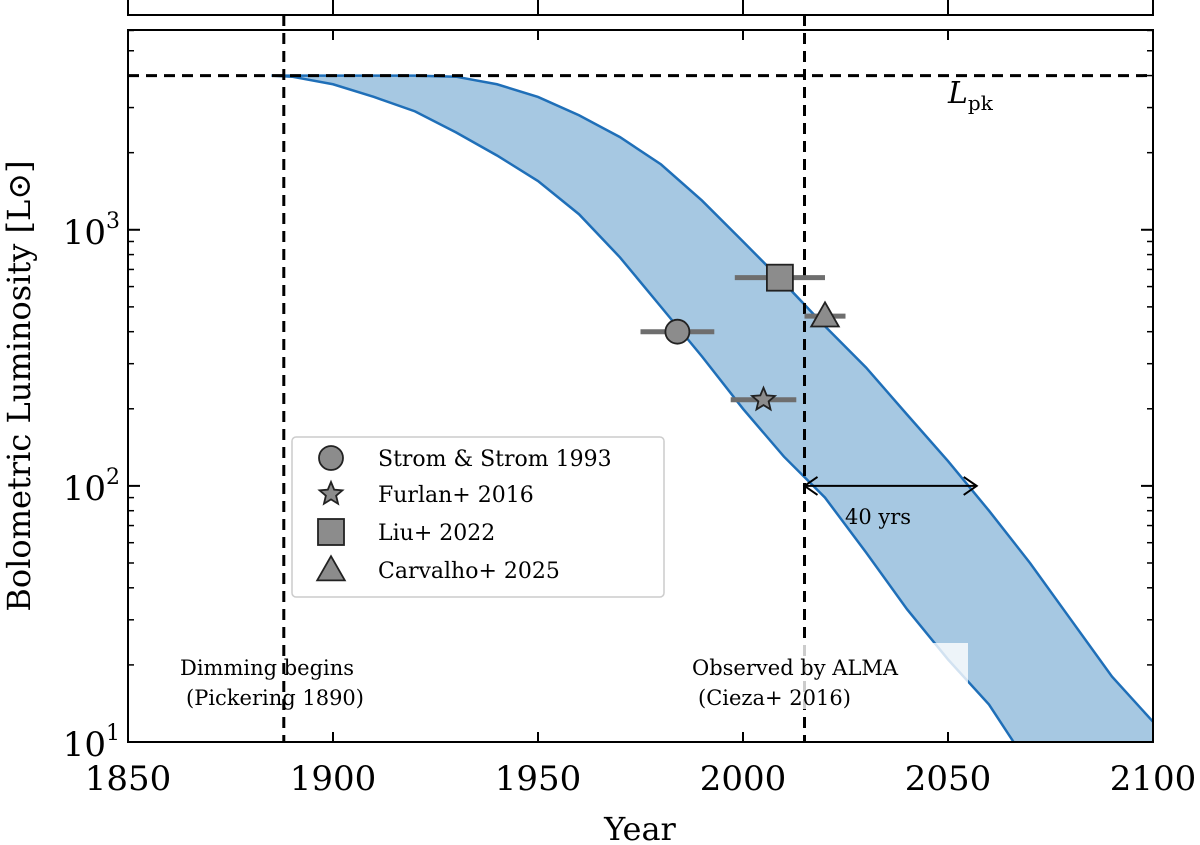 Image resolution: width=1200 pixels, height=845 pixels. I want to click on peak-label: Lpk, so click(970, 95).